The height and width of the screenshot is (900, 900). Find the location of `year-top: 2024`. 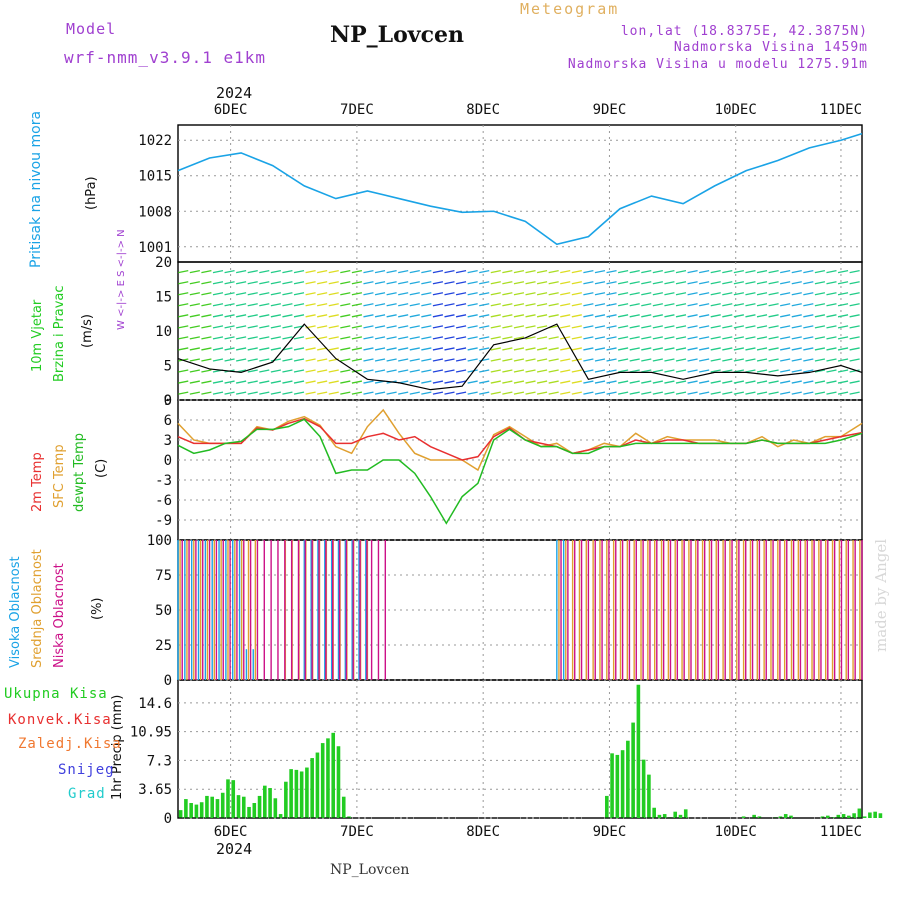

year-top: 2024 is located at coordinates (234, 93).